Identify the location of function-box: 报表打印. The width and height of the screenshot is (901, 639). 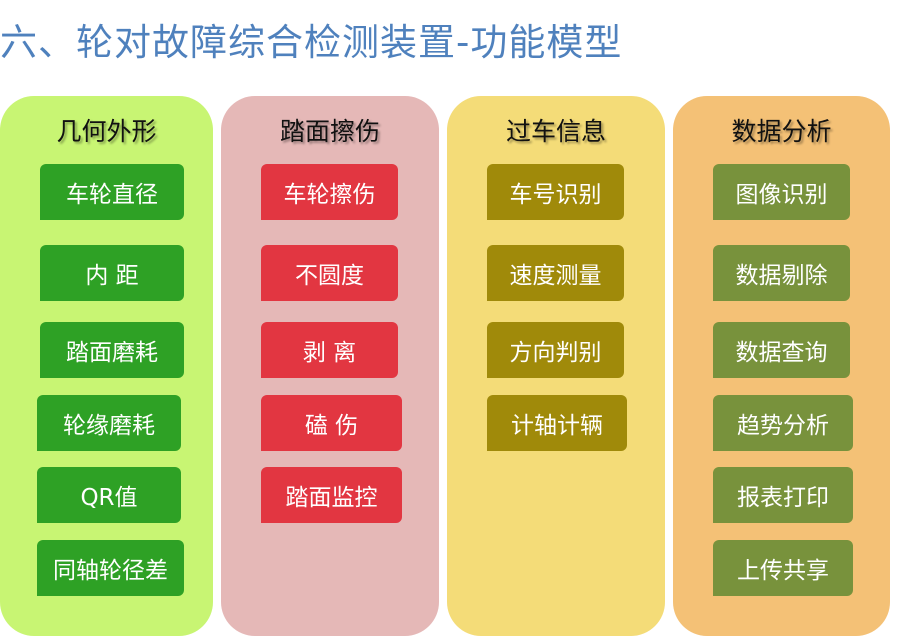
(783, 495).